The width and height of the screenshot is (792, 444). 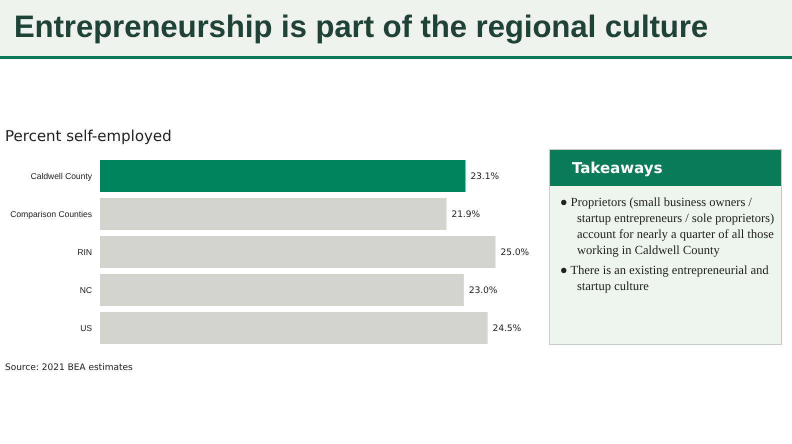 What do you see at coordinates (667, 226) in the screenshot?
I see `text: ● Proprietors (small business owners / startup entrepreneurs / sole proprietors) account for nearly a quarter of all those working in Caldwell County` at bounding box center [667, 226].